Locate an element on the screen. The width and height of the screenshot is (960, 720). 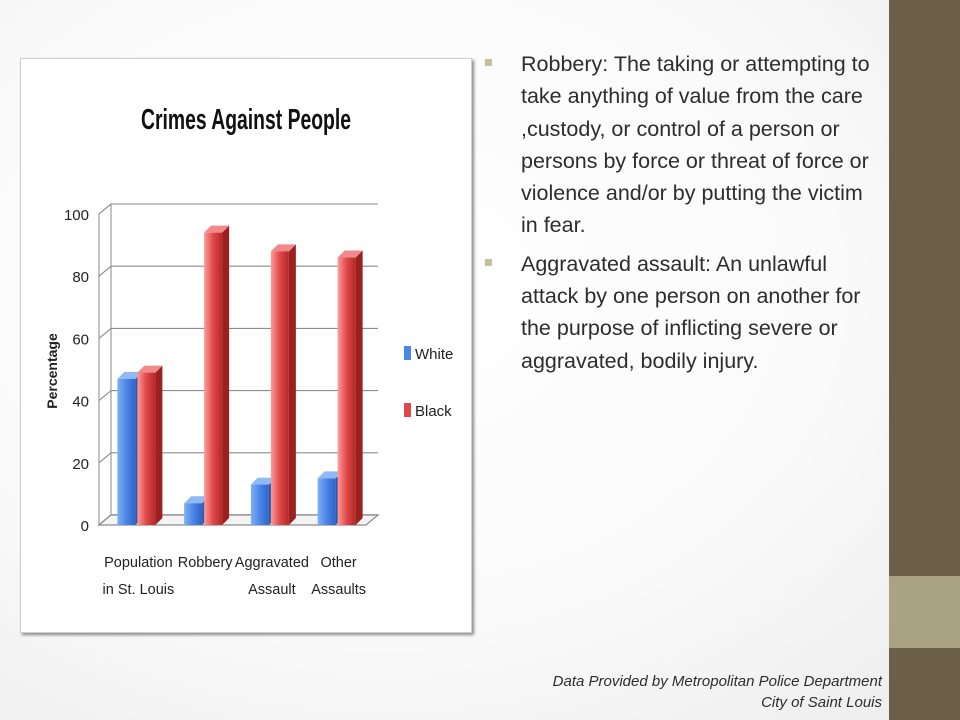
x-category-label: Other Assaults is located at coordinates (338, 576).